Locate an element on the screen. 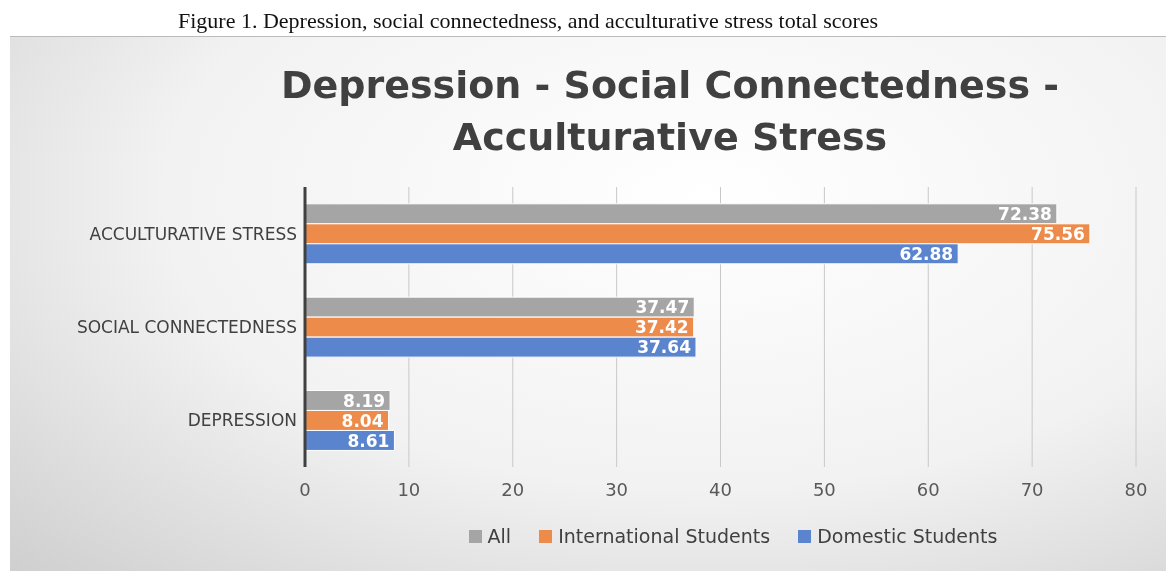 The image size is (1174, 578). x-tick-label: 20 is located at coordinates (513, 489).